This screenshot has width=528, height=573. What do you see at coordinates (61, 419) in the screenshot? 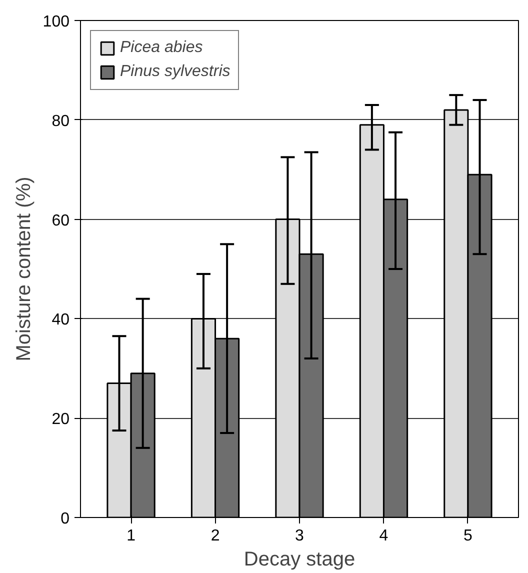
I see `y-tick-label: 20` at bounding box center [61, 419].